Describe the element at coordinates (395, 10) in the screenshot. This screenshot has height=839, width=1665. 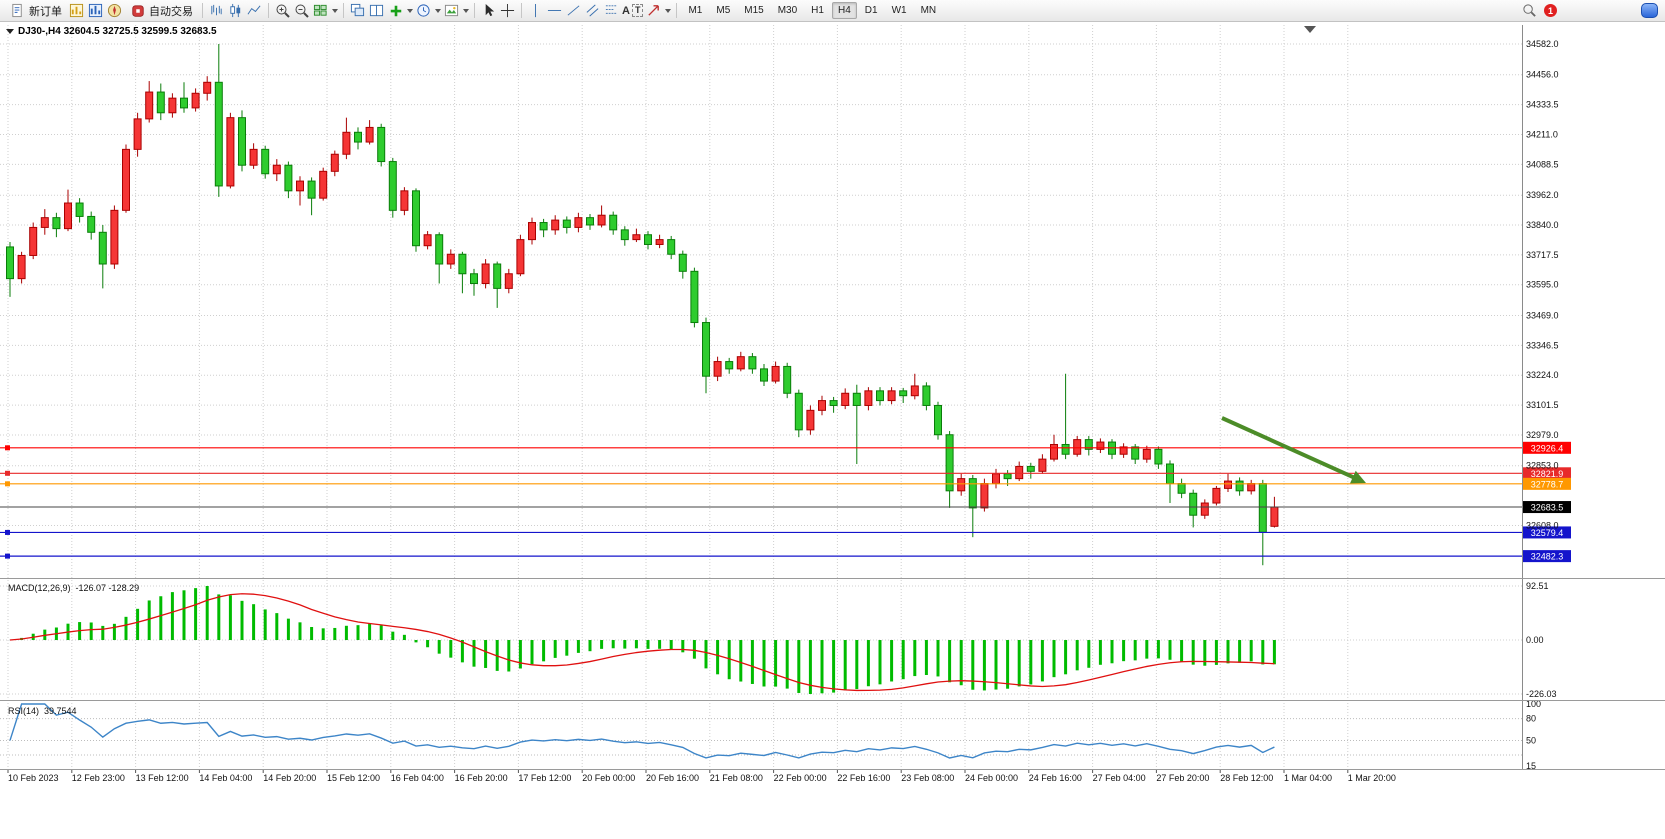
I see `add-indicator-icon` at that location.